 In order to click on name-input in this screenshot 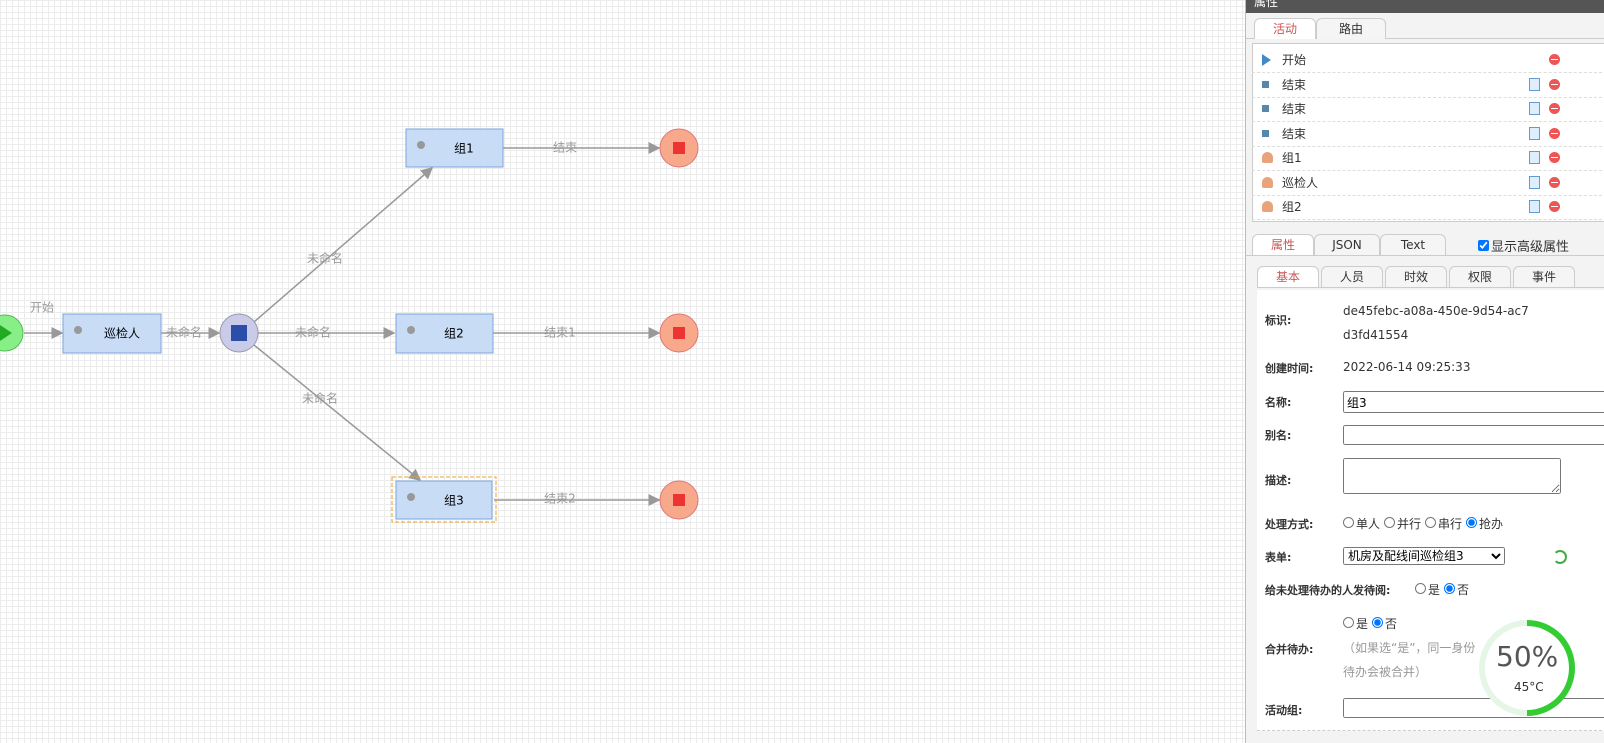, I will do `click(1473, 402)`.